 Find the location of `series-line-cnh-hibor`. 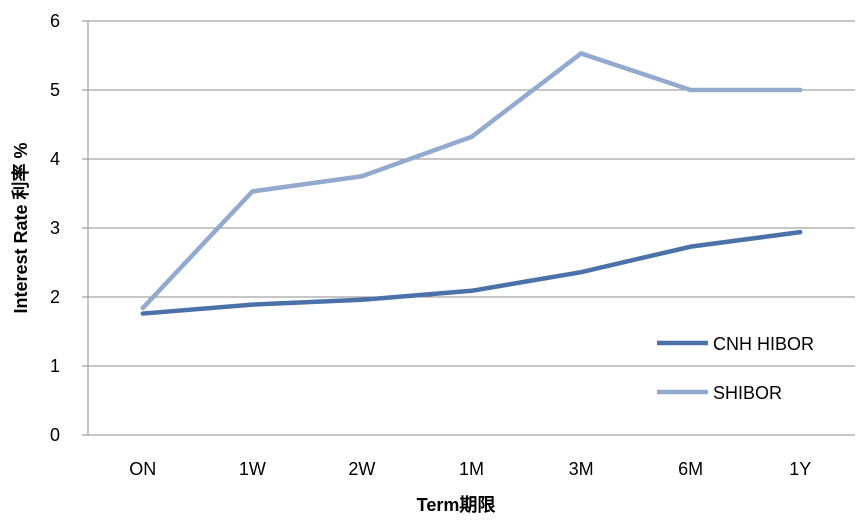

series-line-cnh-hibor is located at coordinates (471, 272).